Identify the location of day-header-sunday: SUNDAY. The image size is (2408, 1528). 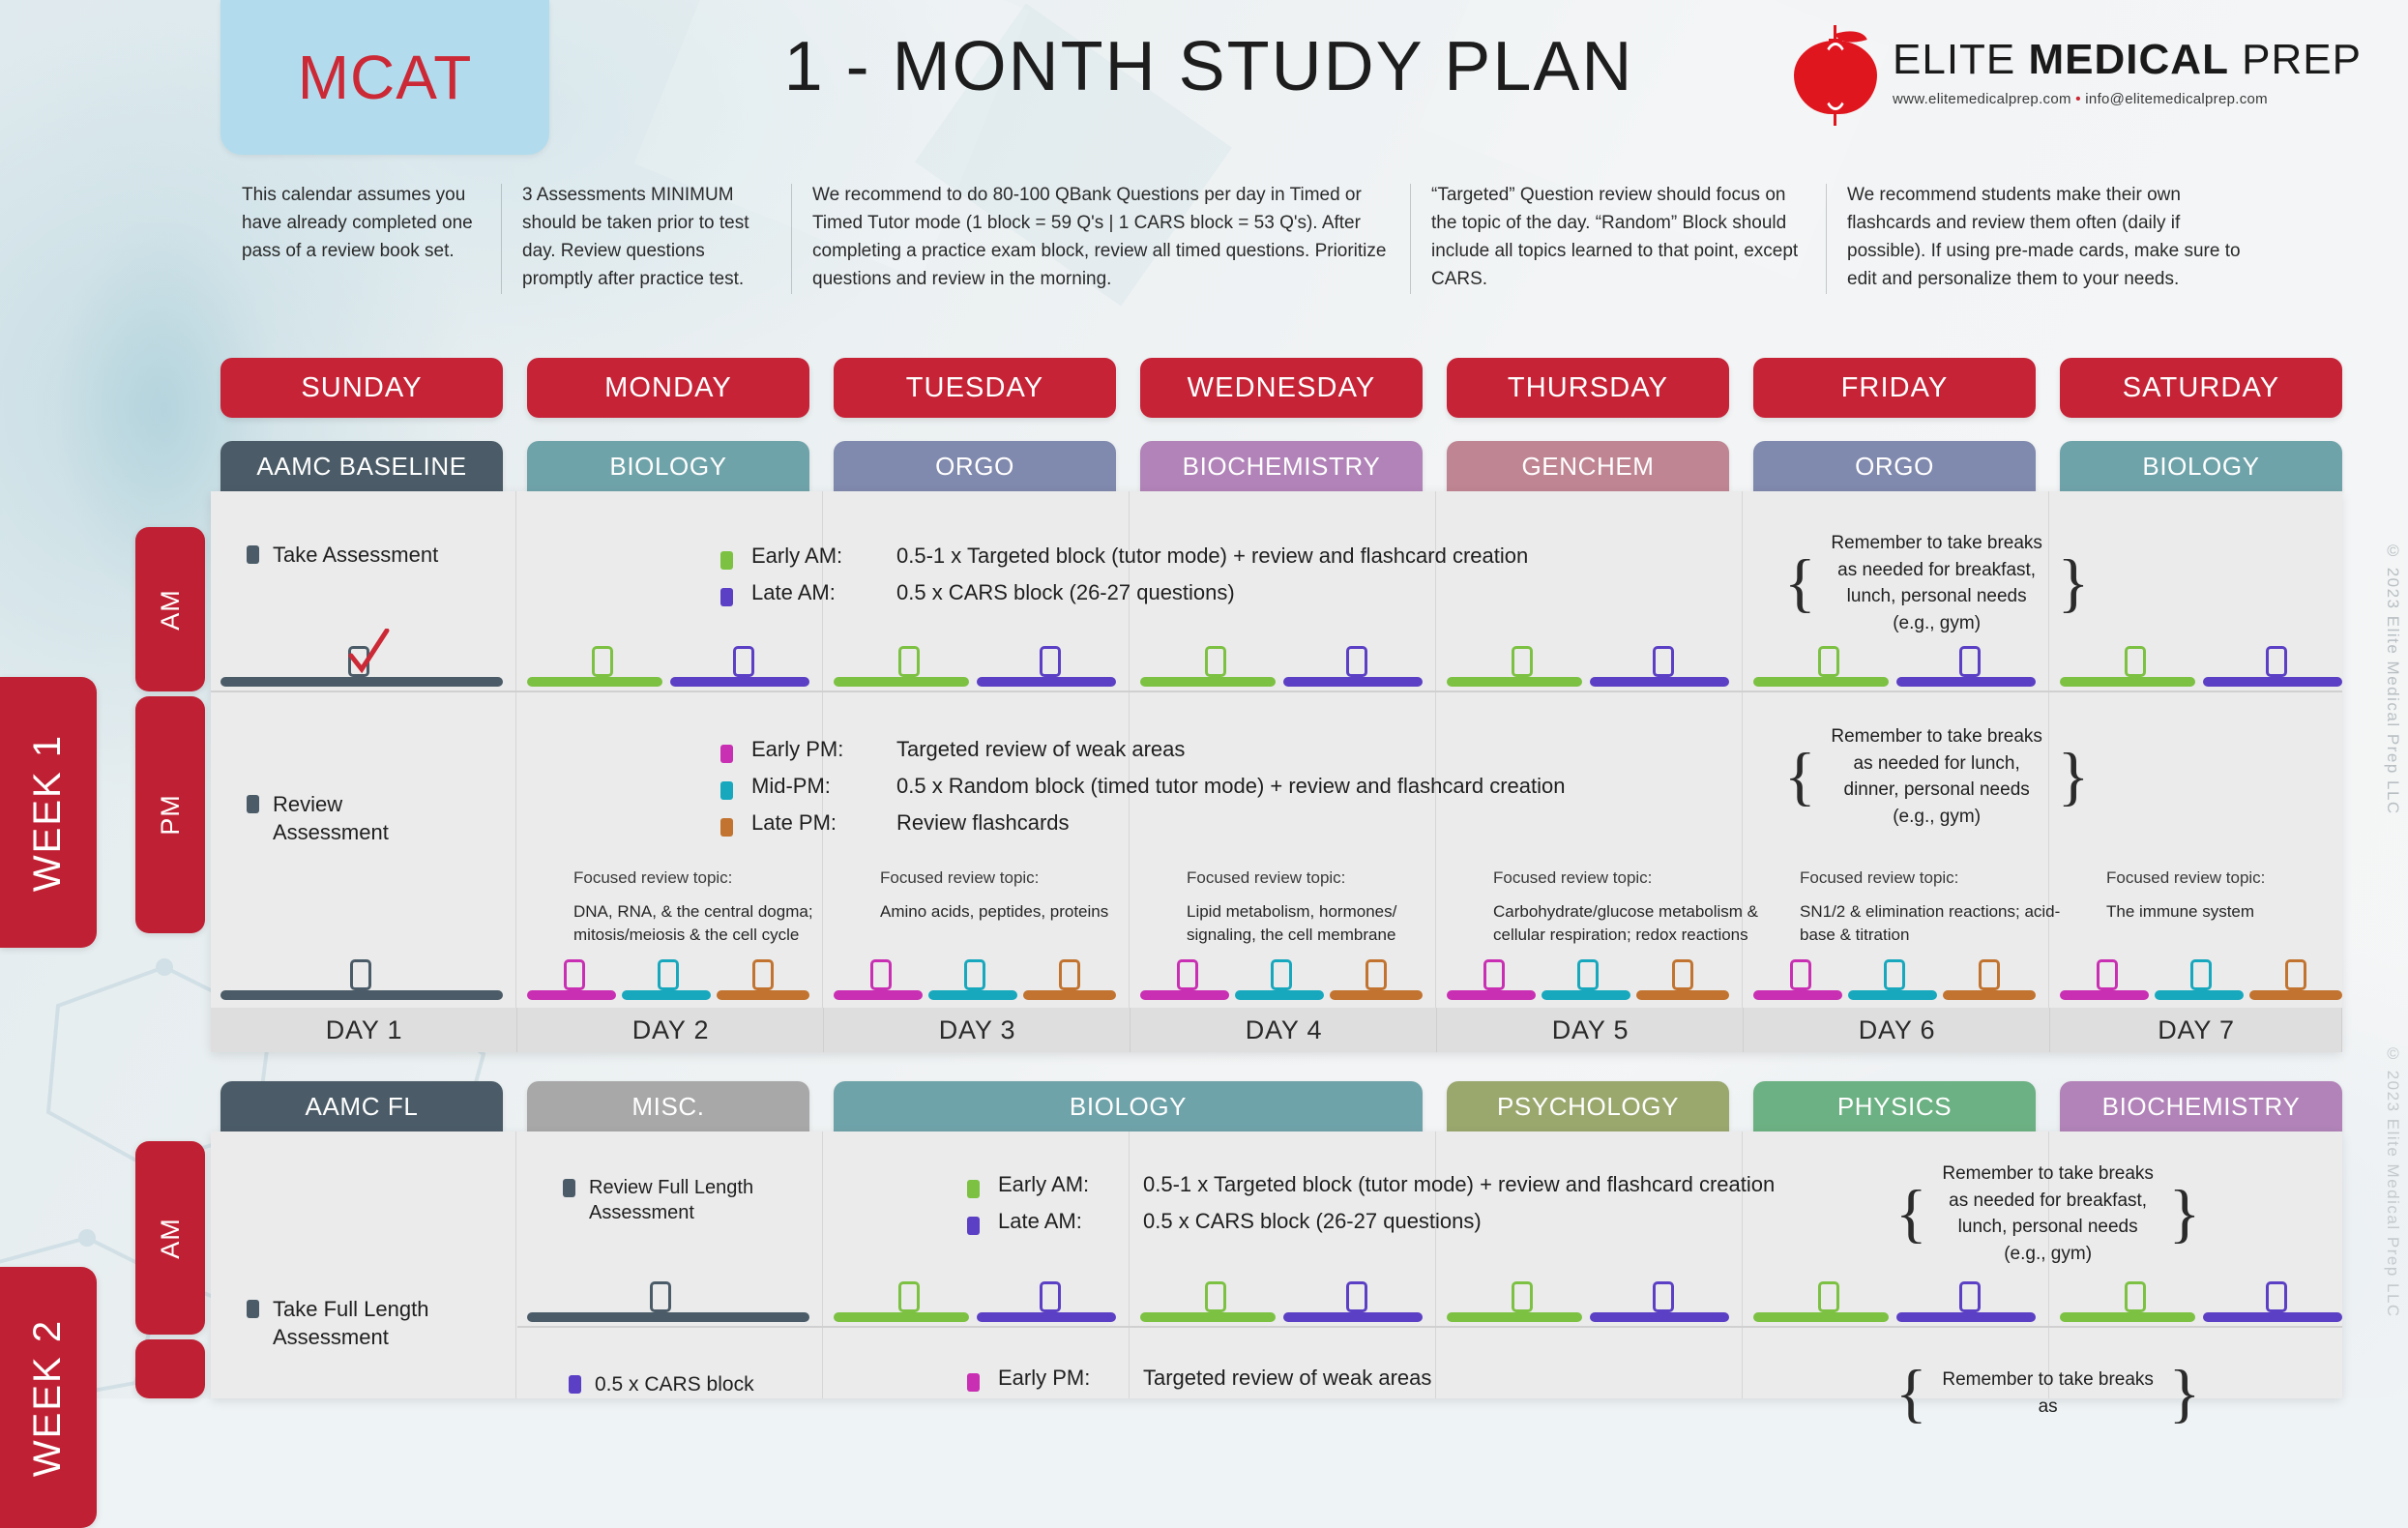
(361, 388).